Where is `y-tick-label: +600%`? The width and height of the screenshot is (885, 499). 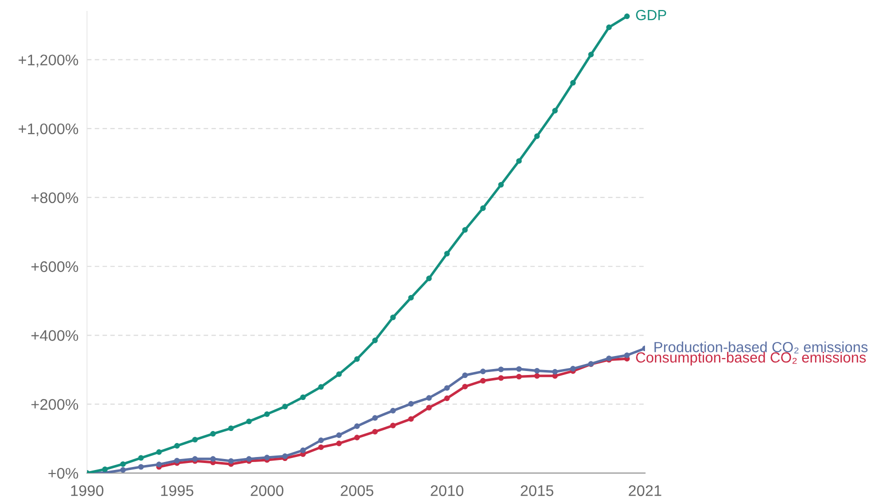 y-tick-label: +600% is located at coordinates (54, 266).